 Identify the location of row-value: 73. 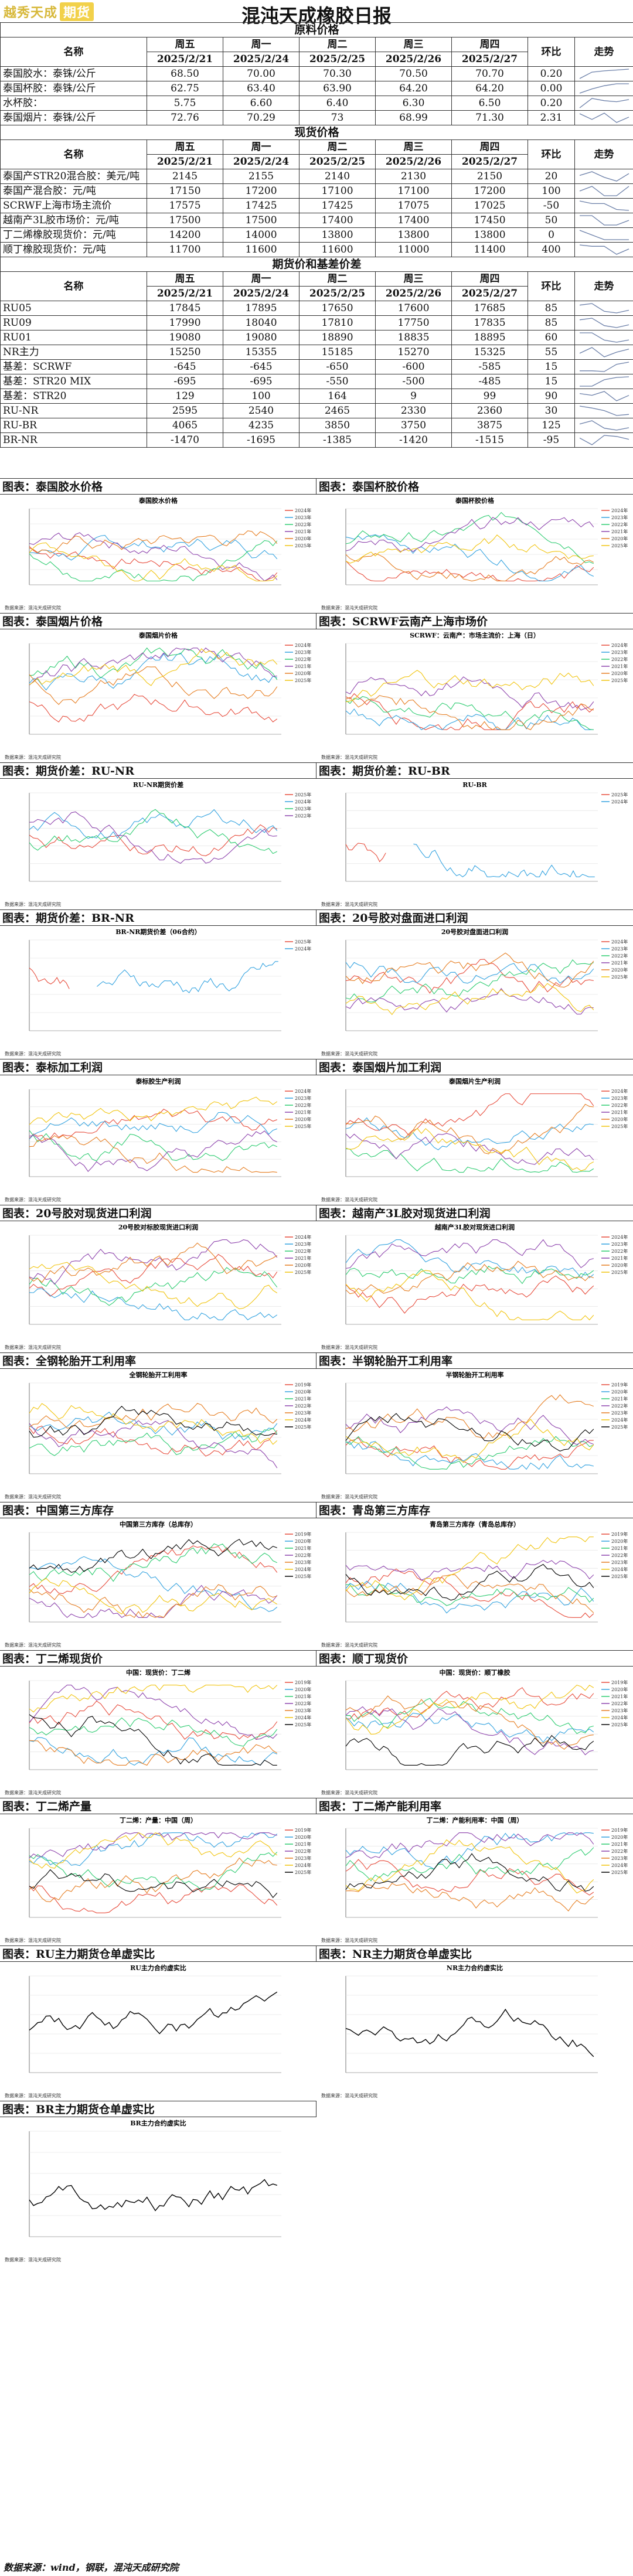
(338, 117).